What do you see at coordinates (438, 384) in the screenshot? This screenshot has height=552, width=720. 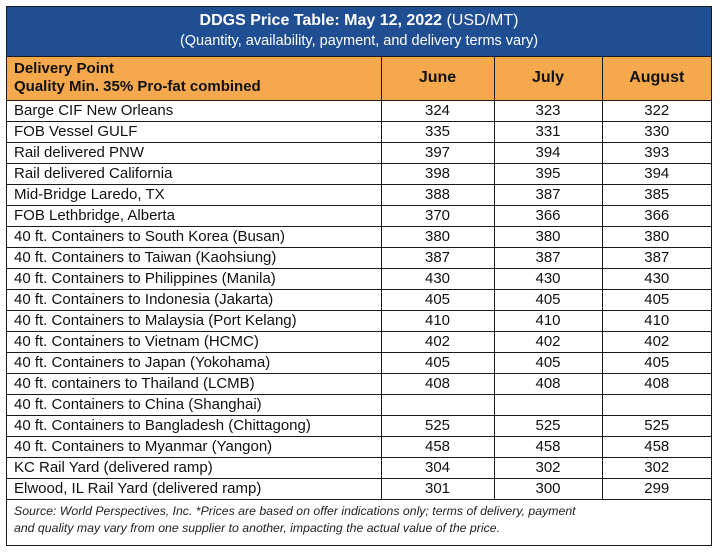 I see `june-price-cell: 408` at bounding box center [438, 384].